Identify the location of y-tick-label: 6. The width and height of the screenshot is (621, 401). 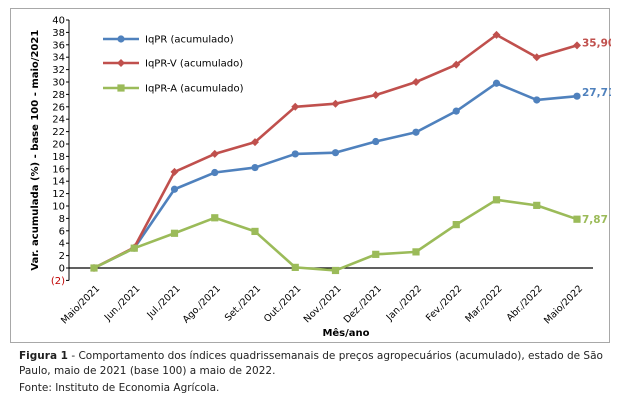
(62, 231).